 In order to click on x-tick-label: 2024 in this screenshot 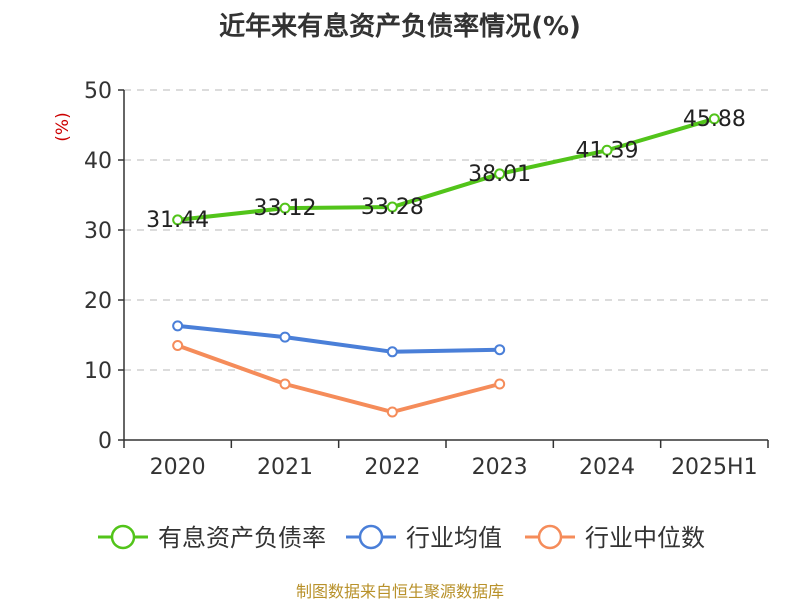, I will do `click(607, 467)`.